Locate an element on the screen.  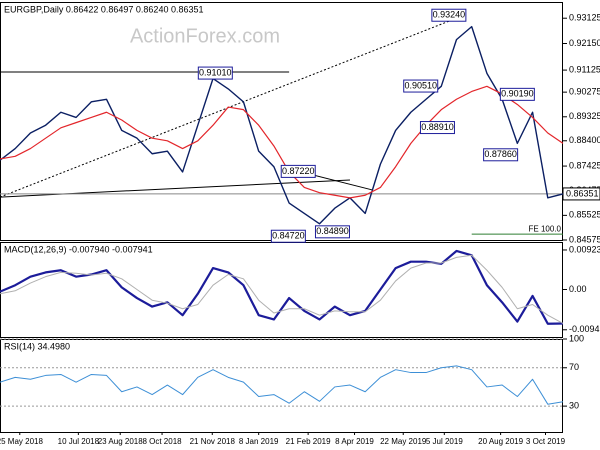
level-label: 0.90510 is located at coordinates (420, 85).